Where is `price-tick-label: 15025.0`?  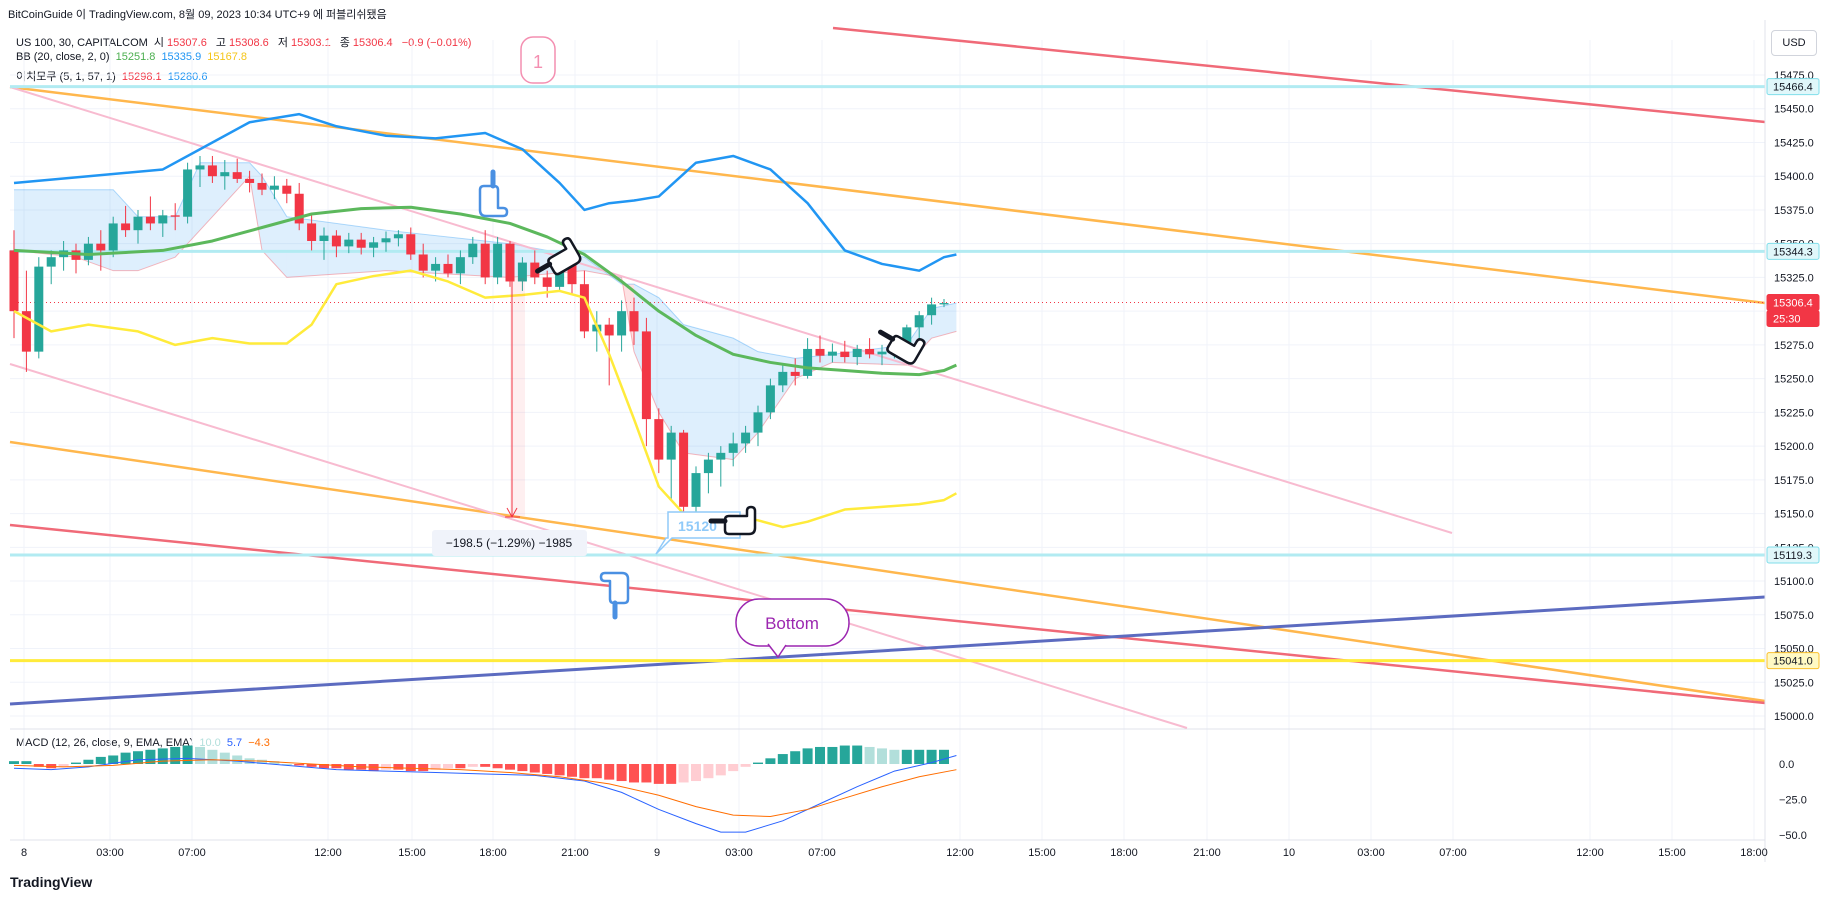
price-tick-label: 15025.0 is located at coordinates (1794, 683).